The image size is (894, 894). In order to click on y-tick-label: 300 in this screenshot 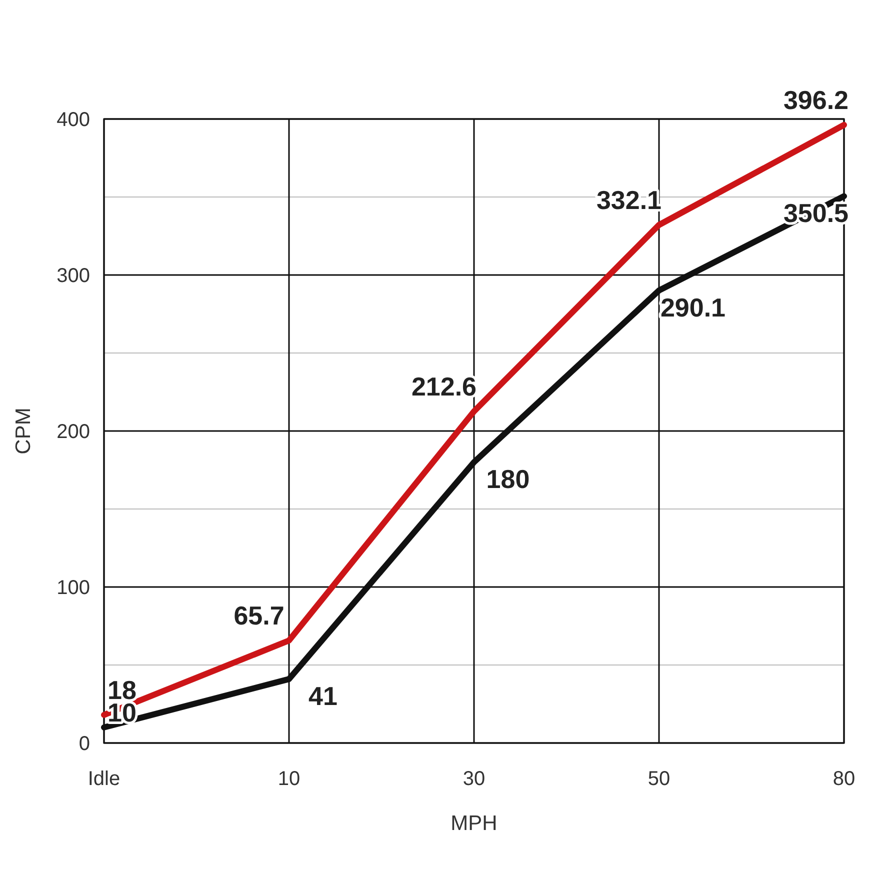, I will do `click(73, 276)`.